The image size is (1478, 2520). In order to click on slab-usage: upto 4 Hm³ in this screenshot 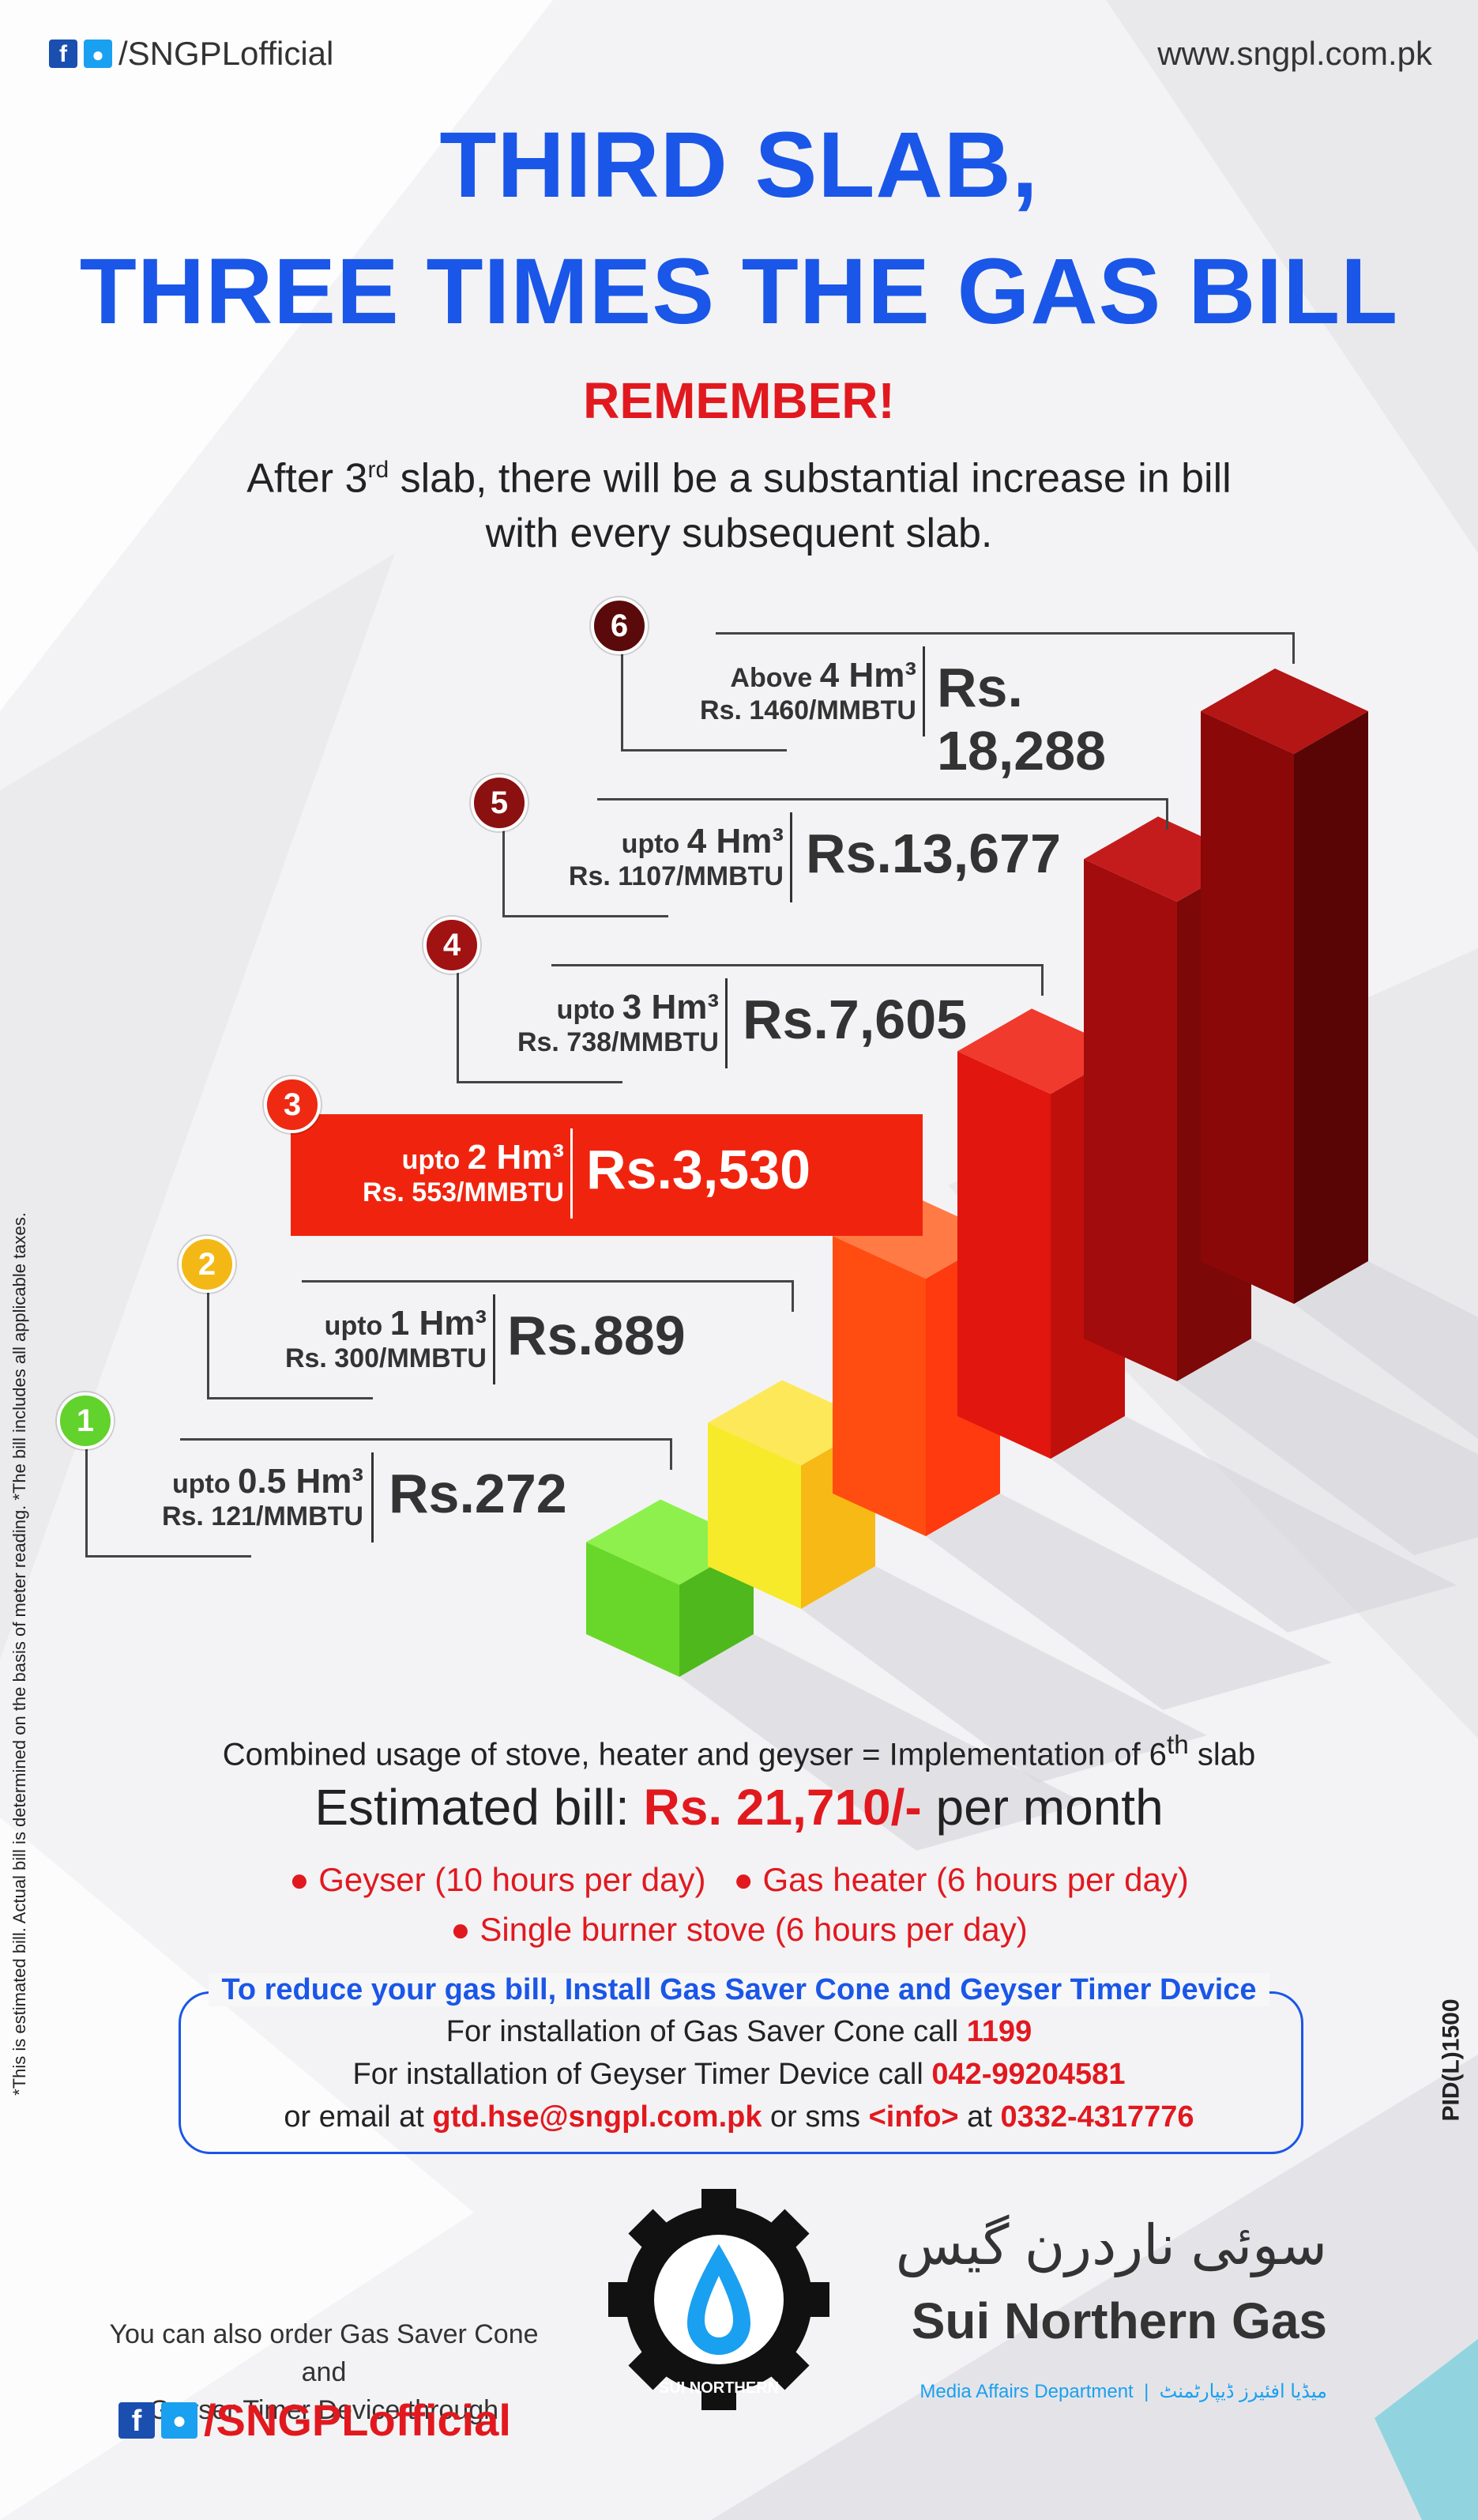, I will do `click(637, 841)`.